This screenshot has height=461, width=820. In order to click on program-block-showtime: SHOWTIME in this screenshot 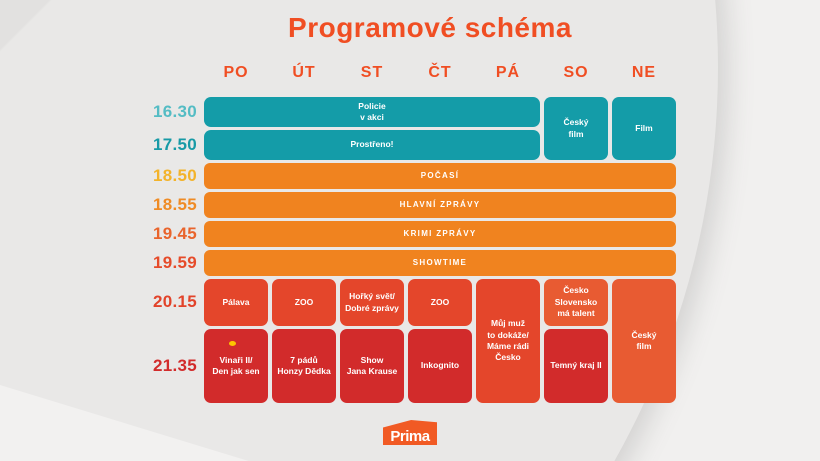, I will do `click(440, 263)`.